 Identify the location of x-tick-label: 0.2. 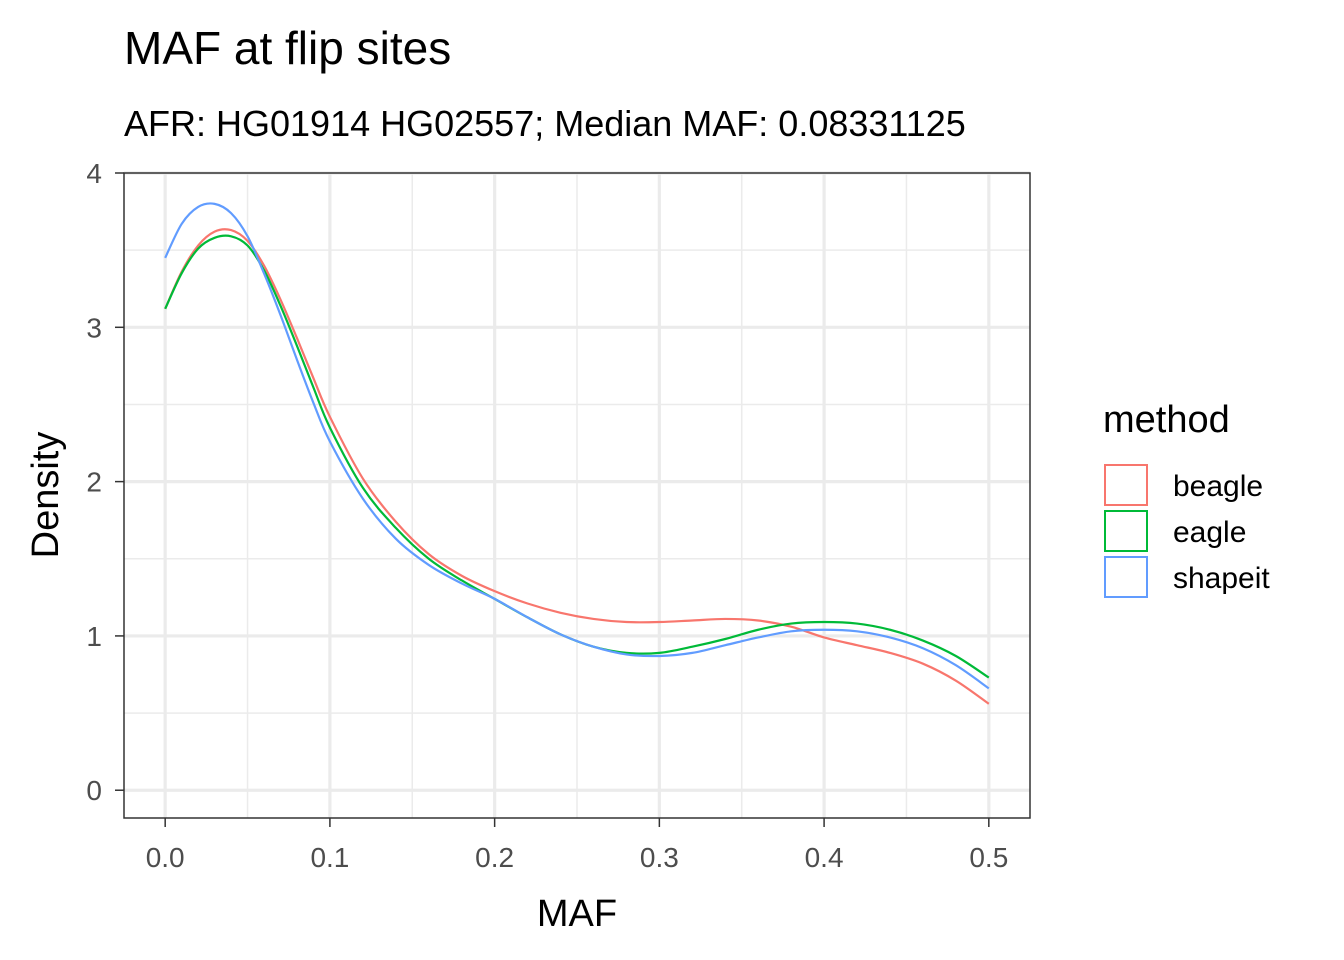
(494, 857).